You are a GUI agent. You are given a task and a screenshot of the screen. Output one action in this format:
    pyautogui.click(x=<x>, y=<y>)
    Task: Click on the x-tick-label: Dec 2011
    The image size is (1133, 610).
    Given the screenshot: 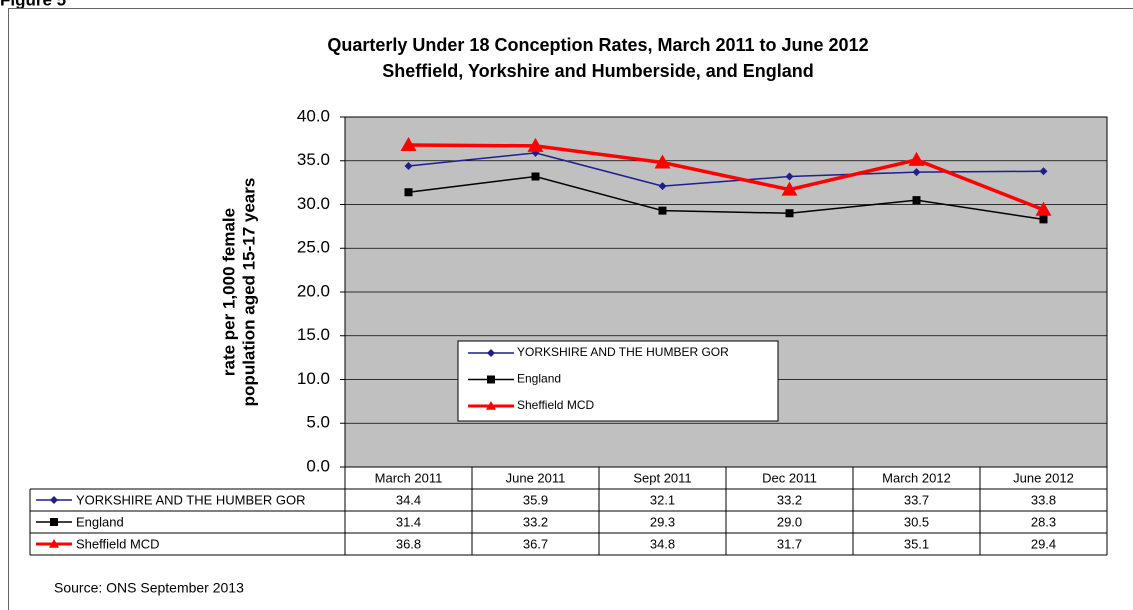 What is the action you would take?
    pyautogui.click(x=789, y=477)
    